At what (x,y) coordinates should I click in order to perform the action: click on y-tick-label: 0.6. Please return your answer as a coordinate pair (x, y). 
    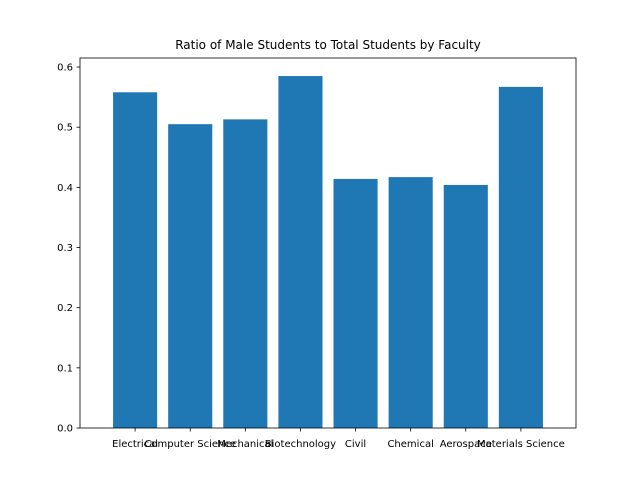
    Looking at the image, I should click on (65, 68).